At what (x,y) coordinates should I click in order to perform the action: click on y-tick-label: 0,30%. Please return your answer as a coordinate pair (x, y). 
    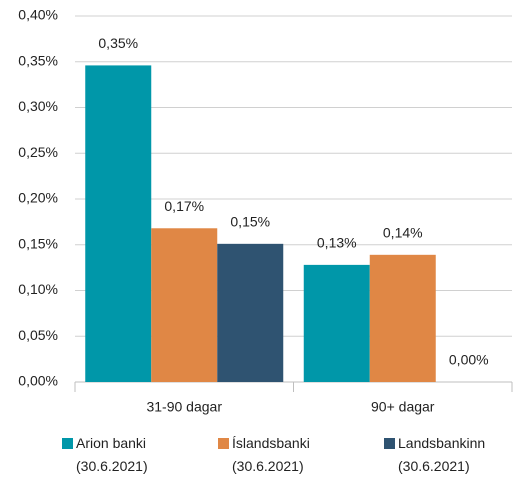
    Looking at the image, I should click on (38, 106).